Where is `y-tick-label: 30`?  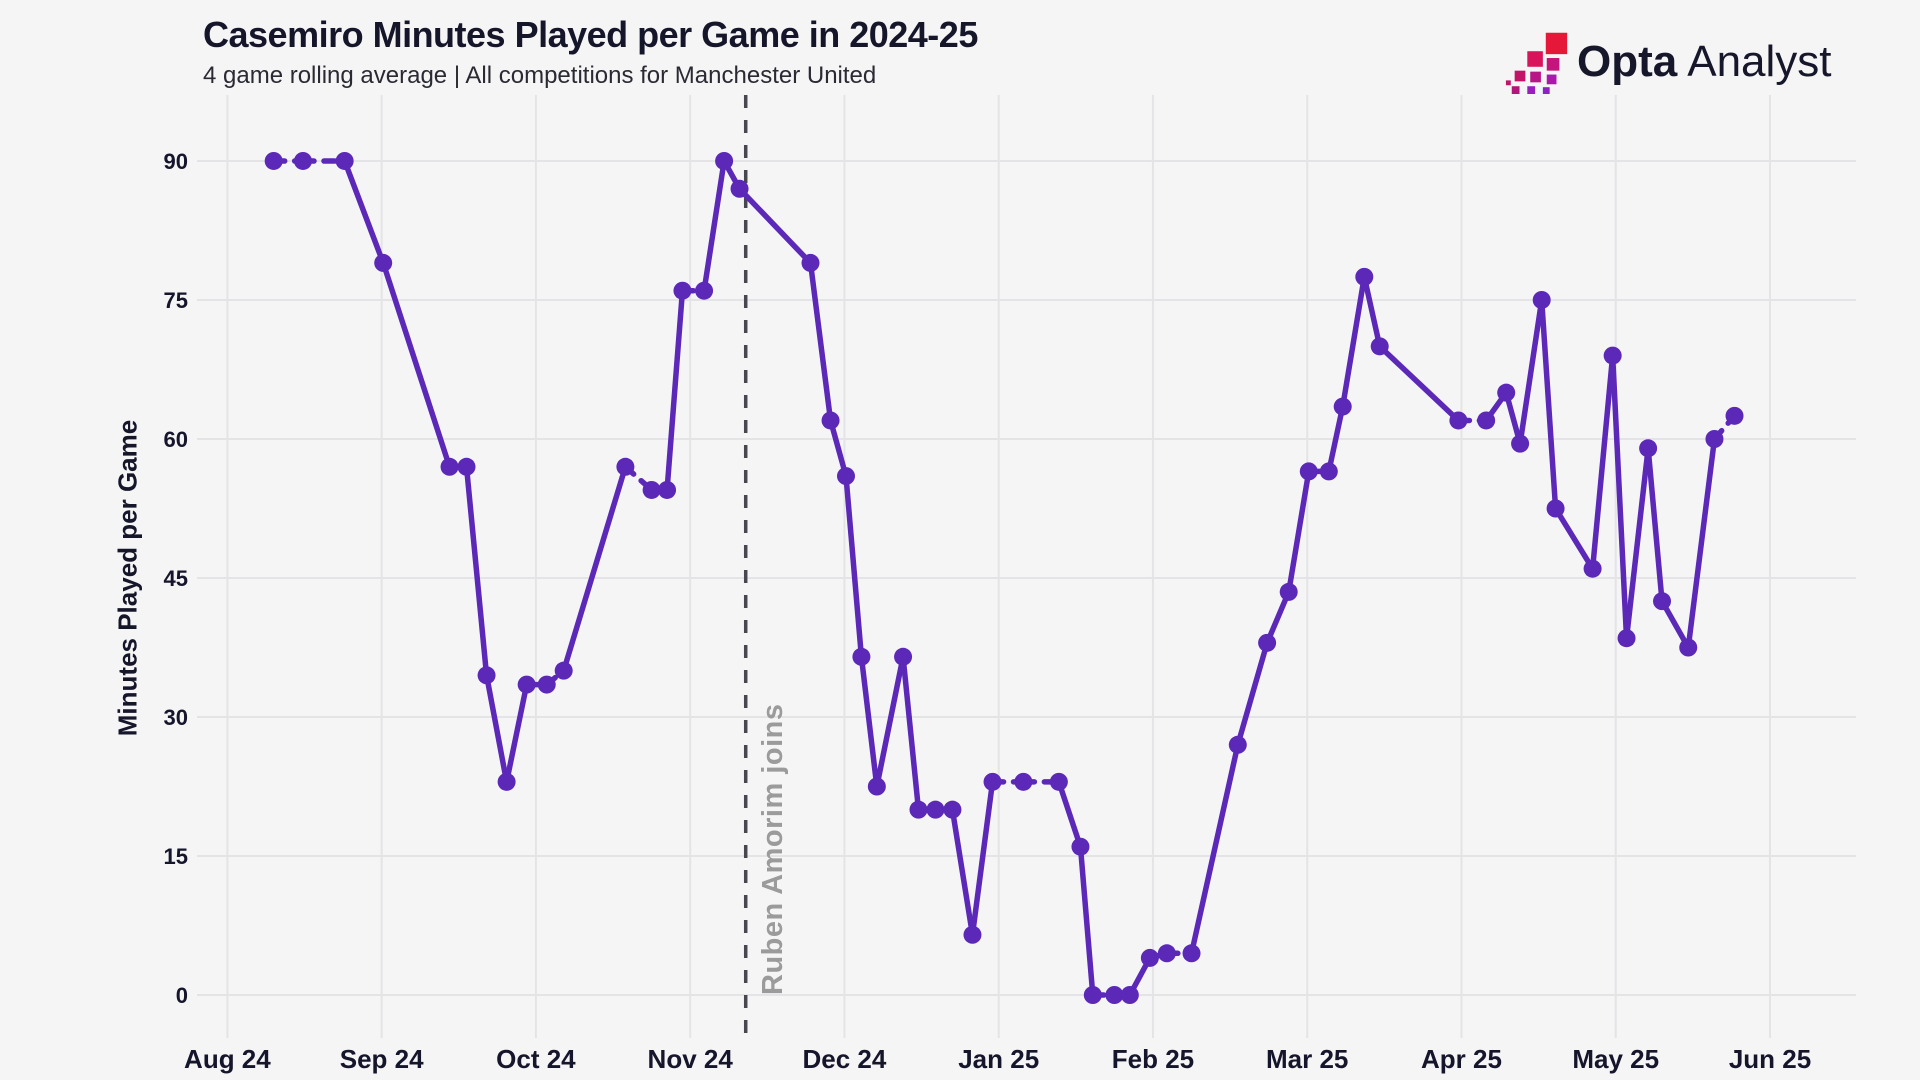
y-tick-label: 30 is located at coordinates (176, 717).